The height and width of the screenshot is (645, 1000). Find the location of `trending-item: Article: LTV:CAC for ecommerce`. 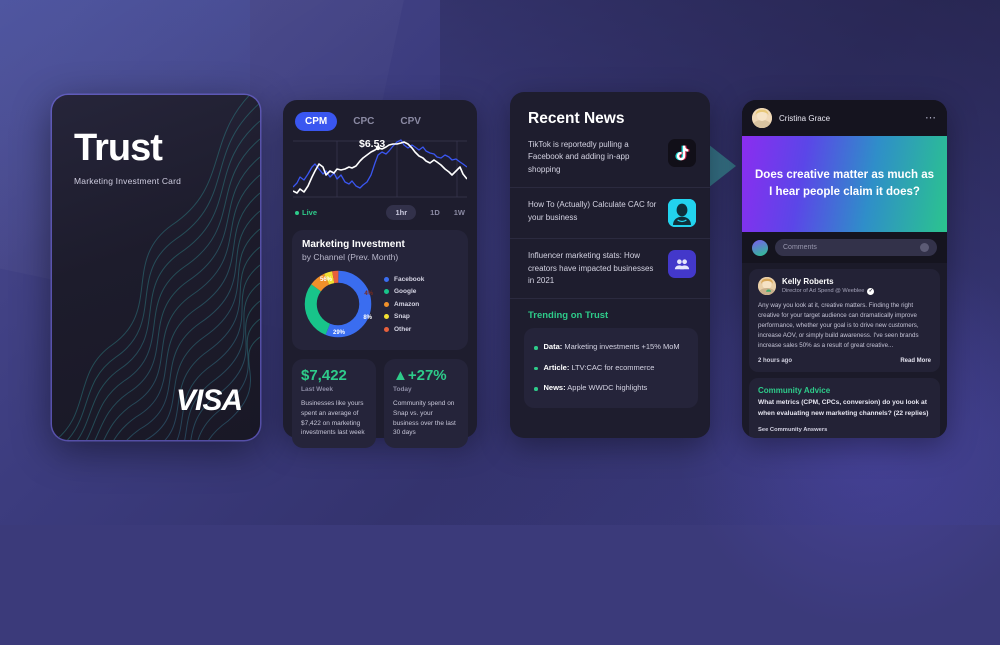

trending-item: Article: LTV:CAC for ecommerce is located at coordinates (611, 368).